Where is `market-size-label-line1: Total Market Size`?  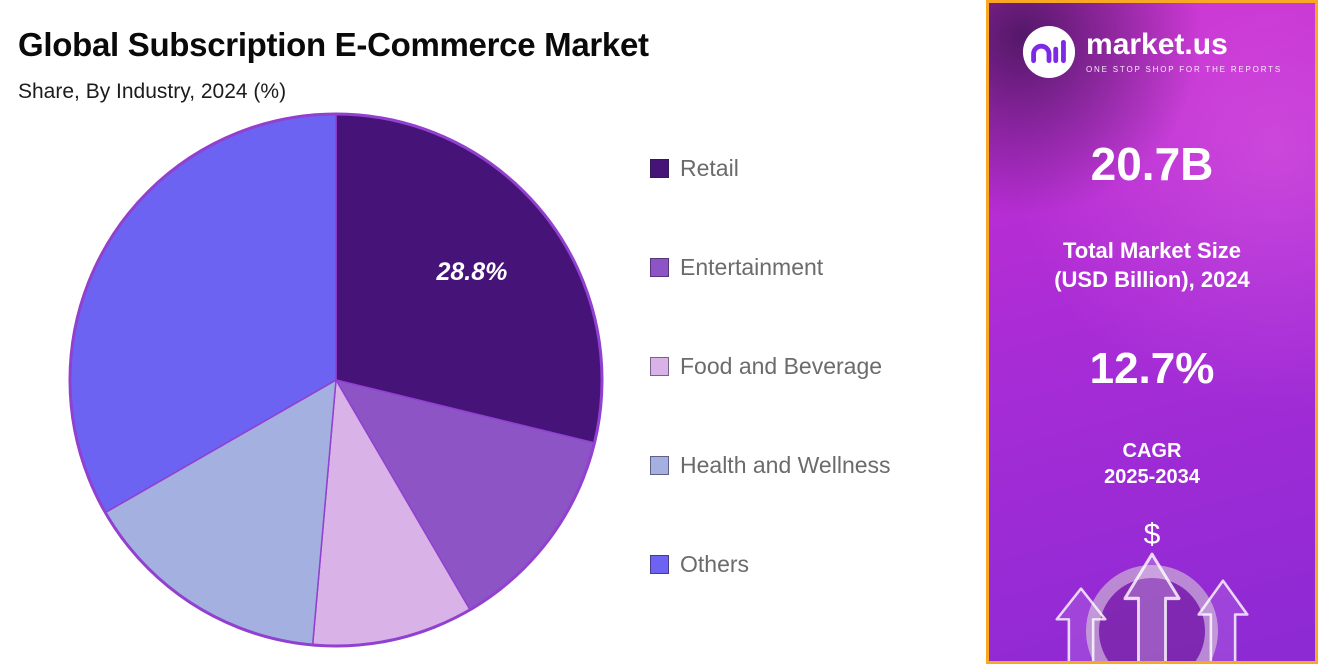
market-size-label-line1: Total Market Size is located at coordinates (1152, 250).